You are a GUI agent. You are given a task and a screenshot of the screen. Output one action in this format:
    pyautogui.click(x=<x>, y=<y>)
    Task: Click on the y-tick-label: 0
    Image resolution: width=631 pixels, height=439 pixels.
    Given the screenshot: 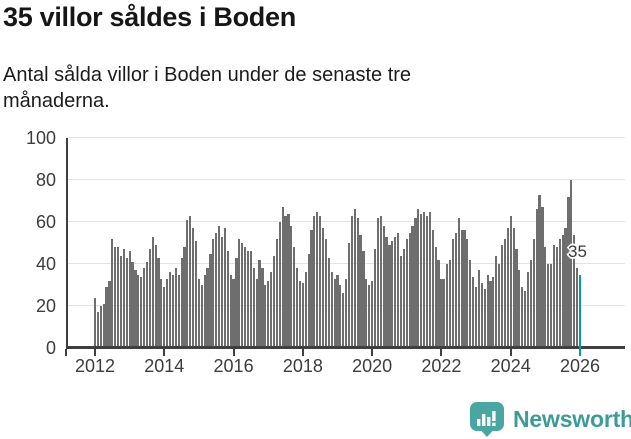 What is the action you would take?
    pyautogui.click(x=50, y=348)
    